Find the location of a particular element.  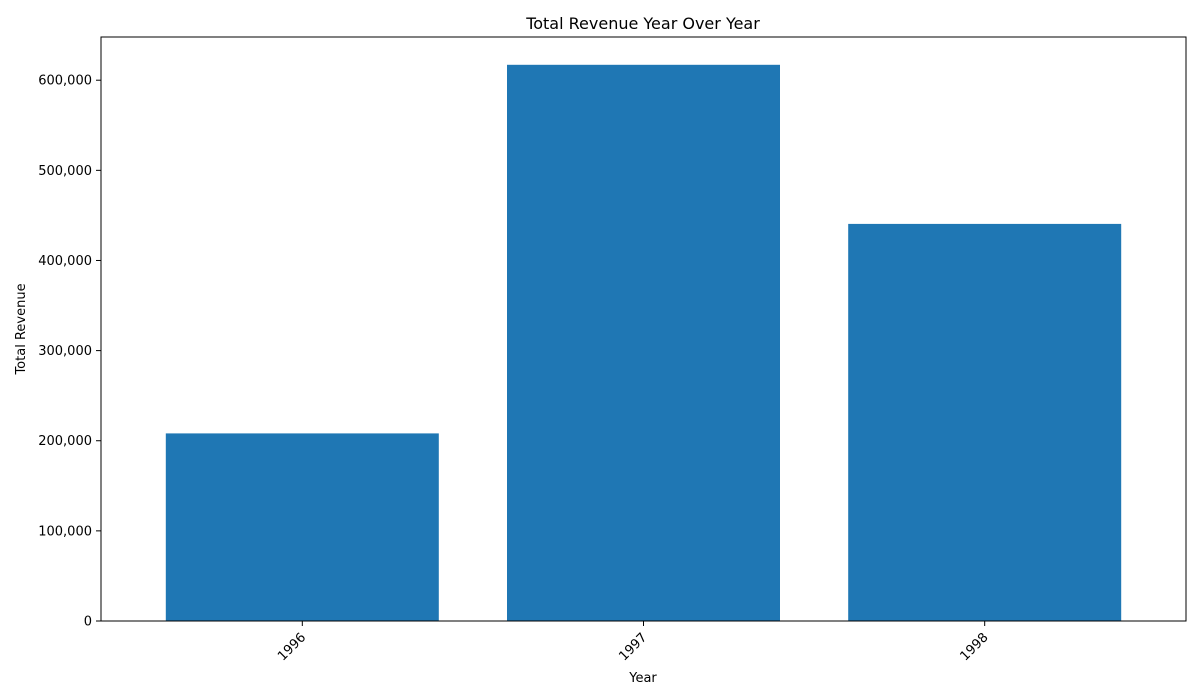

x-axis-label: Year is located at coordinates (642, 678).